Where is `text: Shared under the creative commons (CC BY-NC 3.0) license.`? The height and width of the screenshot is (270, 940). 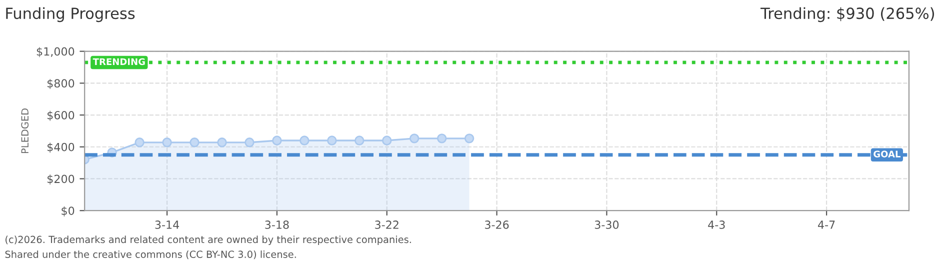 text: Shared under the creative commons (CC BY-NC 3.0) license. is located at coordinates (150, 255).